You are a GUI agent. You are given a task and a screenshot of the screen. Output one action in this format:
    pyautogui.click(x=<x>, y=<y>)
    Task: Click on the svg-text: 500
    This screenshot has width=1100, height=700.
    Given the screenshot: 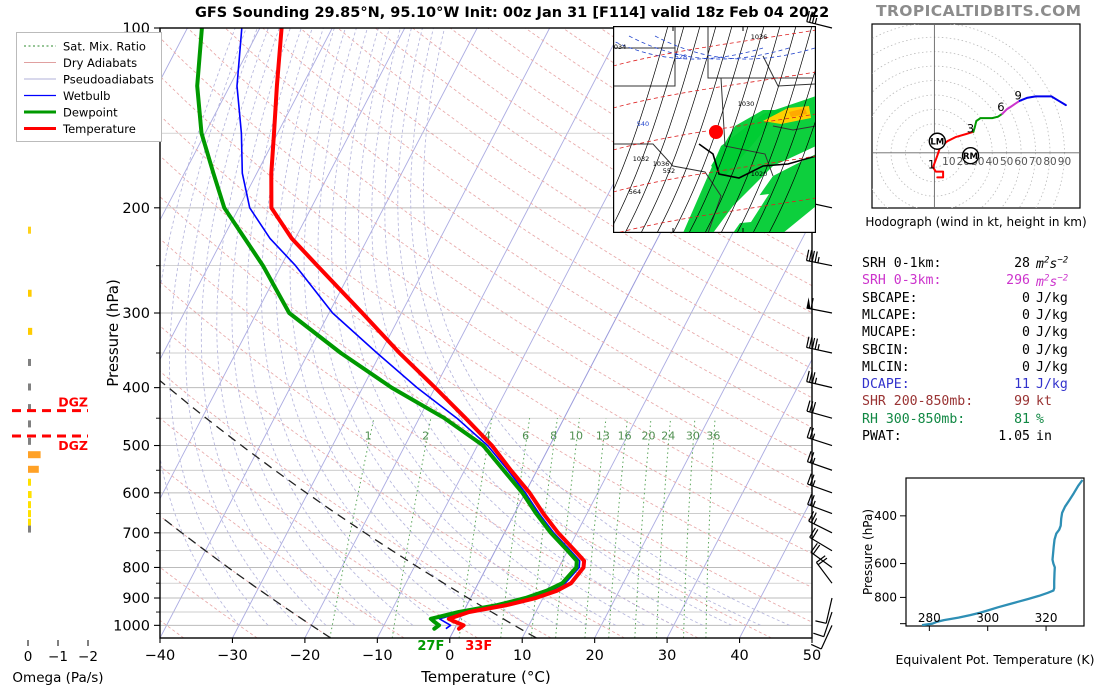 What is the action you would take?
    pyautogui.click(x=136, y=447)
    